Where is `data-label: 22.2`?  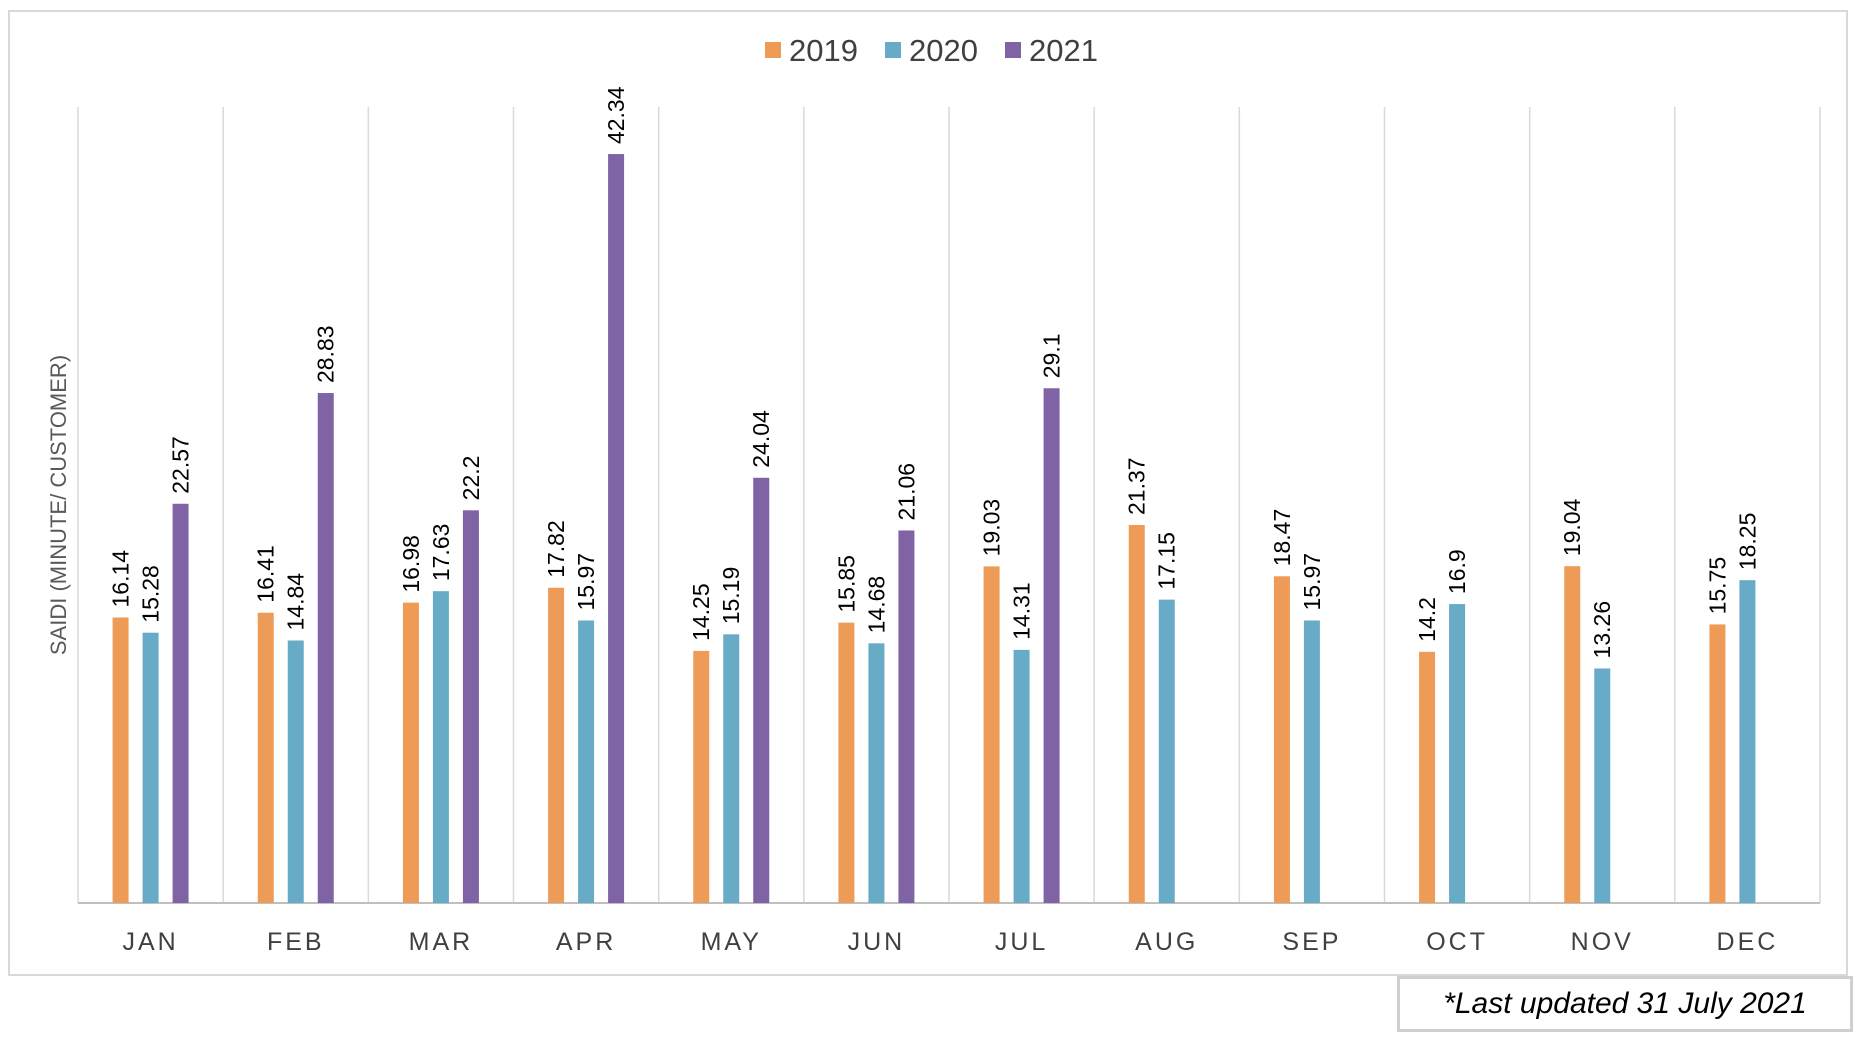 data-label: 22.2 is located at coordinates (471, 478).